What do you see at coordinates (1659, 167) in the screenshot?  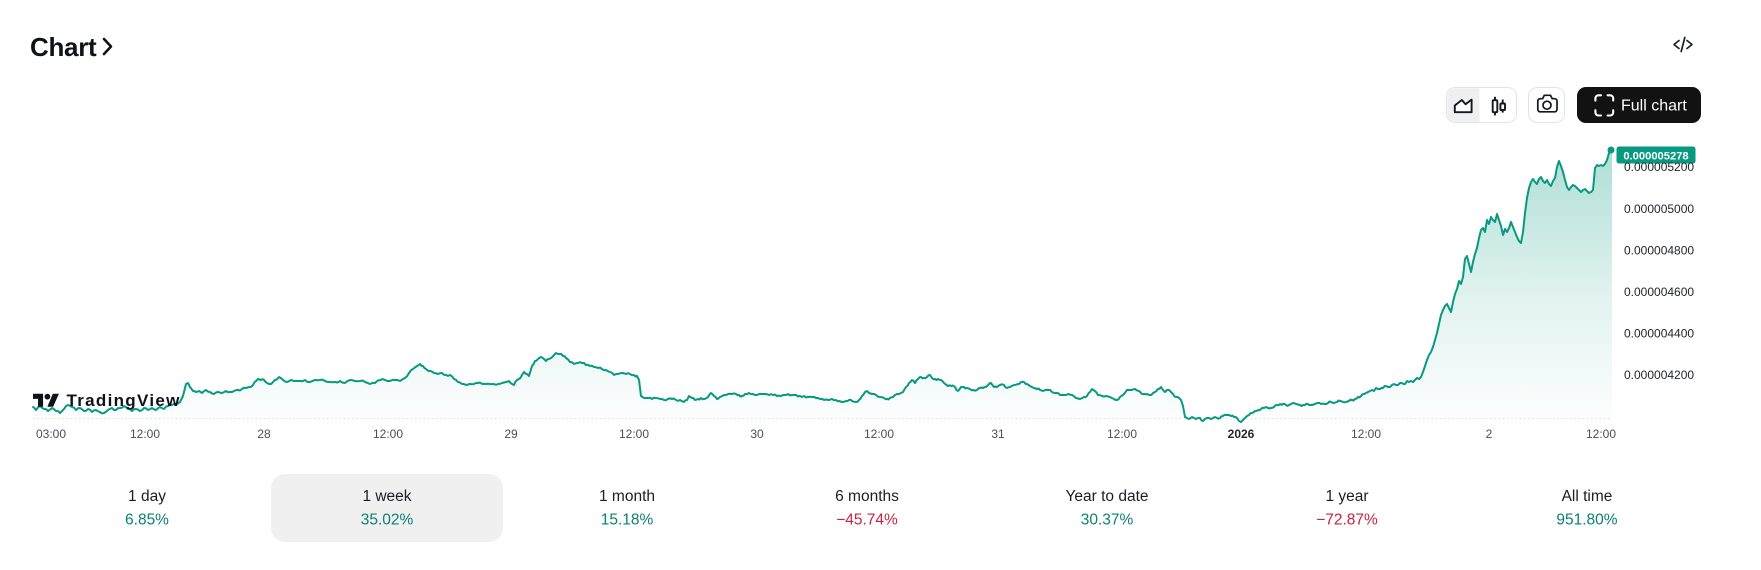 I see `svg-text: 0.000005200` at bounding box center [1659, 167].